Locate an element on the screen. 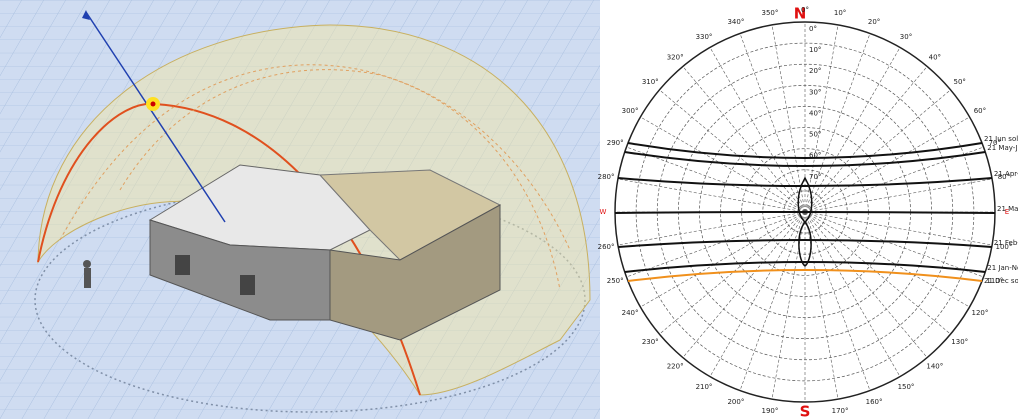 This screenshot has width=1018, height=419. altitude-label: 20° is located at coordinates (815, 71).